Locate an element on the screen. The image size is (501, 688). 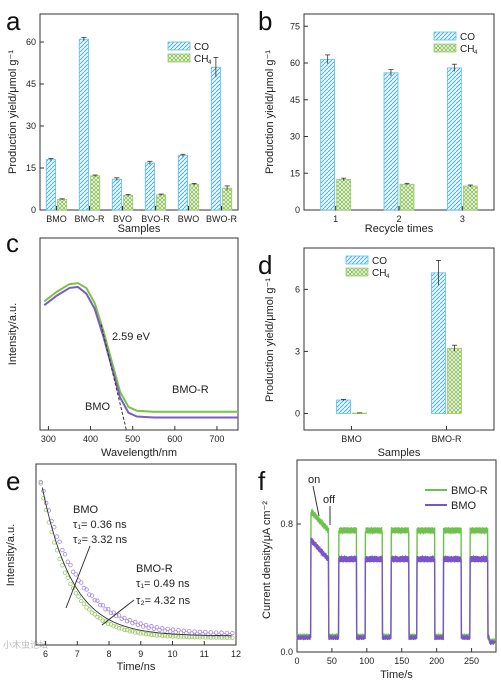
y-tick-label: 0.8 is located at coordinates (286, 524).